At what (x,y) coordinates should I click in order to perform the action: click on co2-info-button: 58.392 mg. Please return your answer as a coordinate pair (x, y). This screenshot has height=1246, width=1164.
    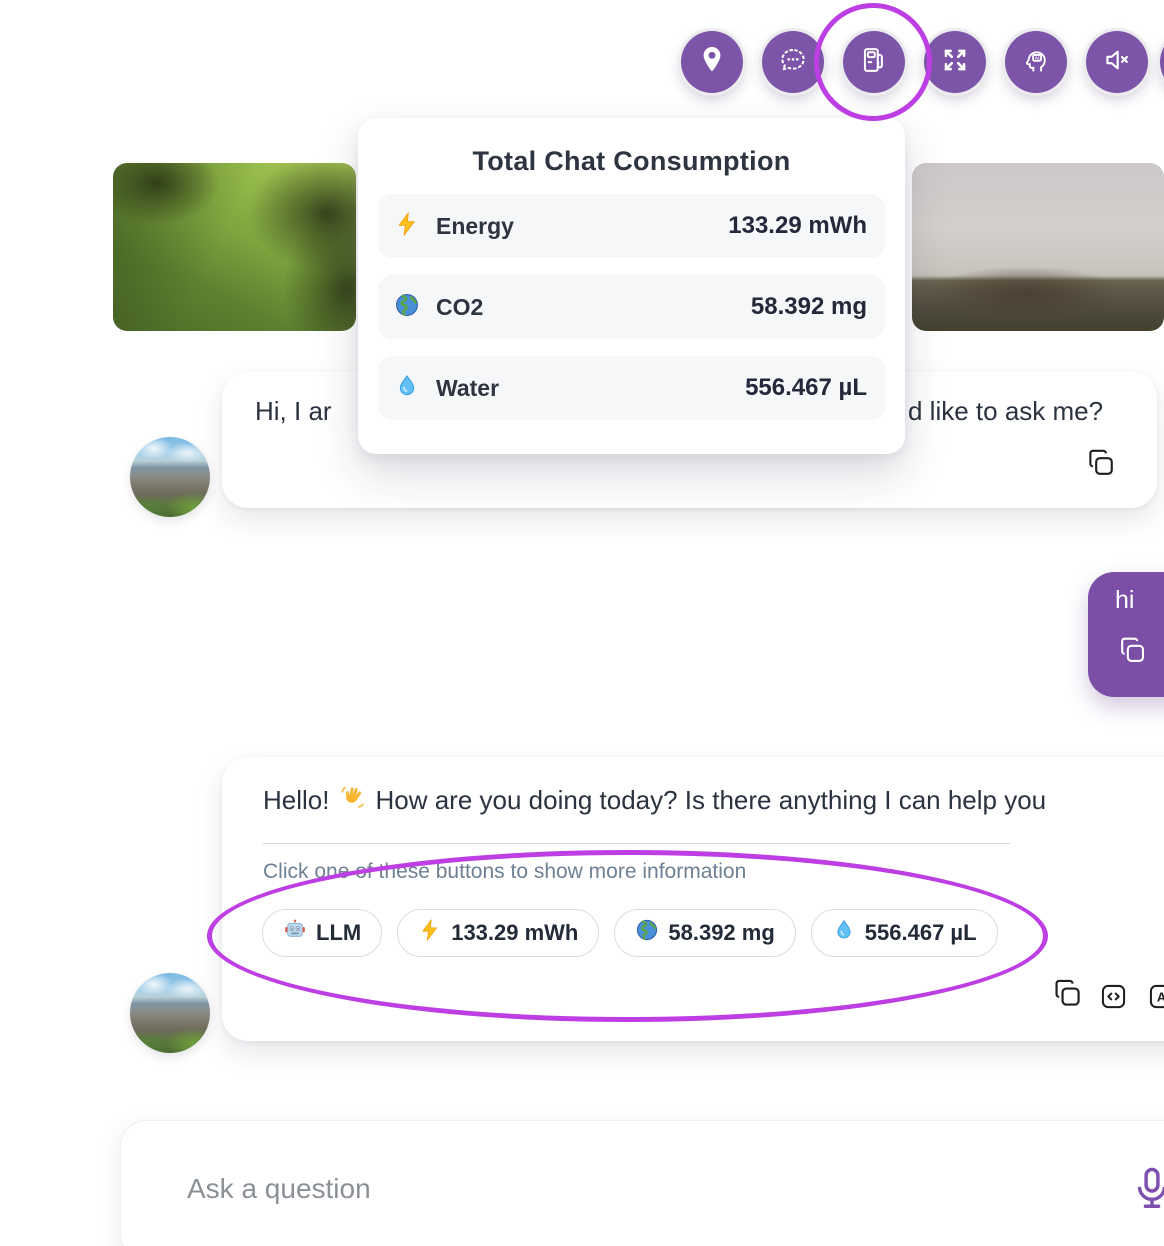
    Looking at the image, I should click on (705, 933).